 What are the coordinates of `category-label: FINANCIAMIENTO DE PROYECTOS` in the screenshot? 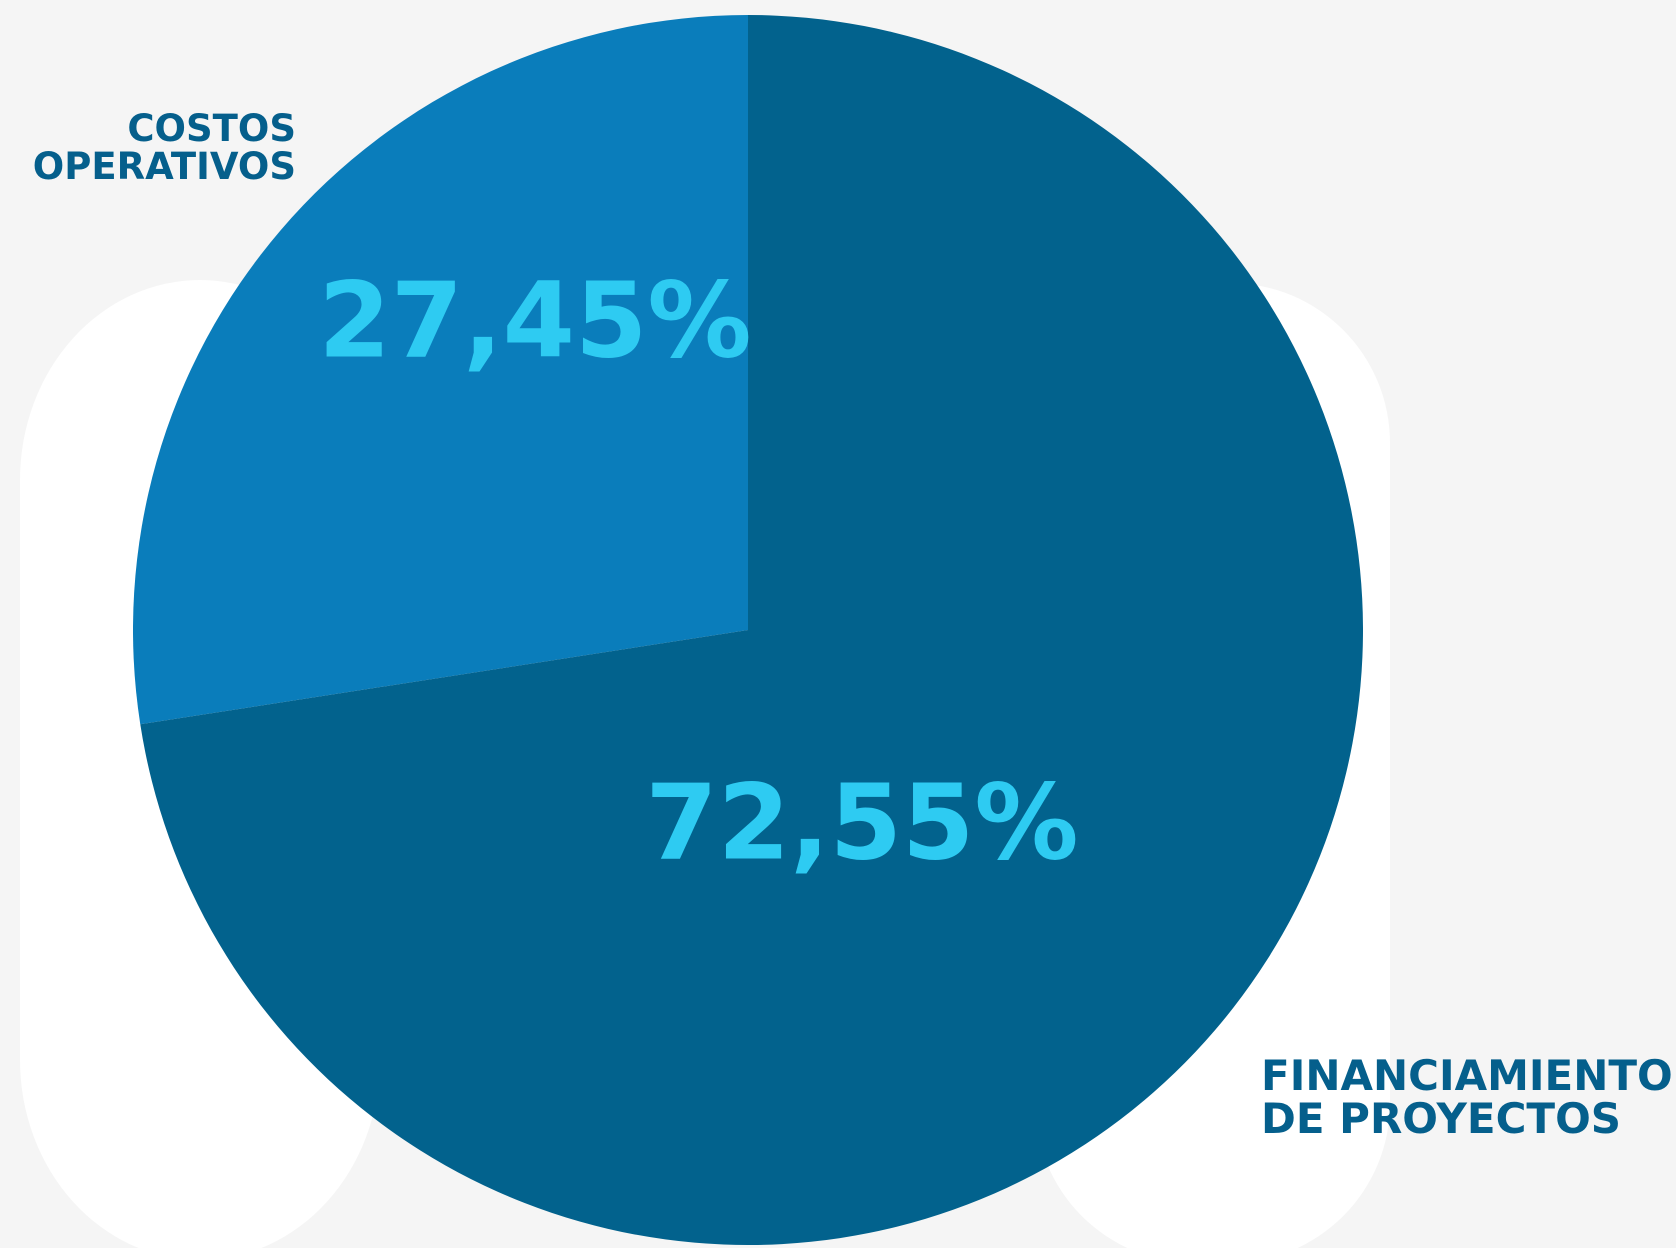 It's located at (1467, 1097).